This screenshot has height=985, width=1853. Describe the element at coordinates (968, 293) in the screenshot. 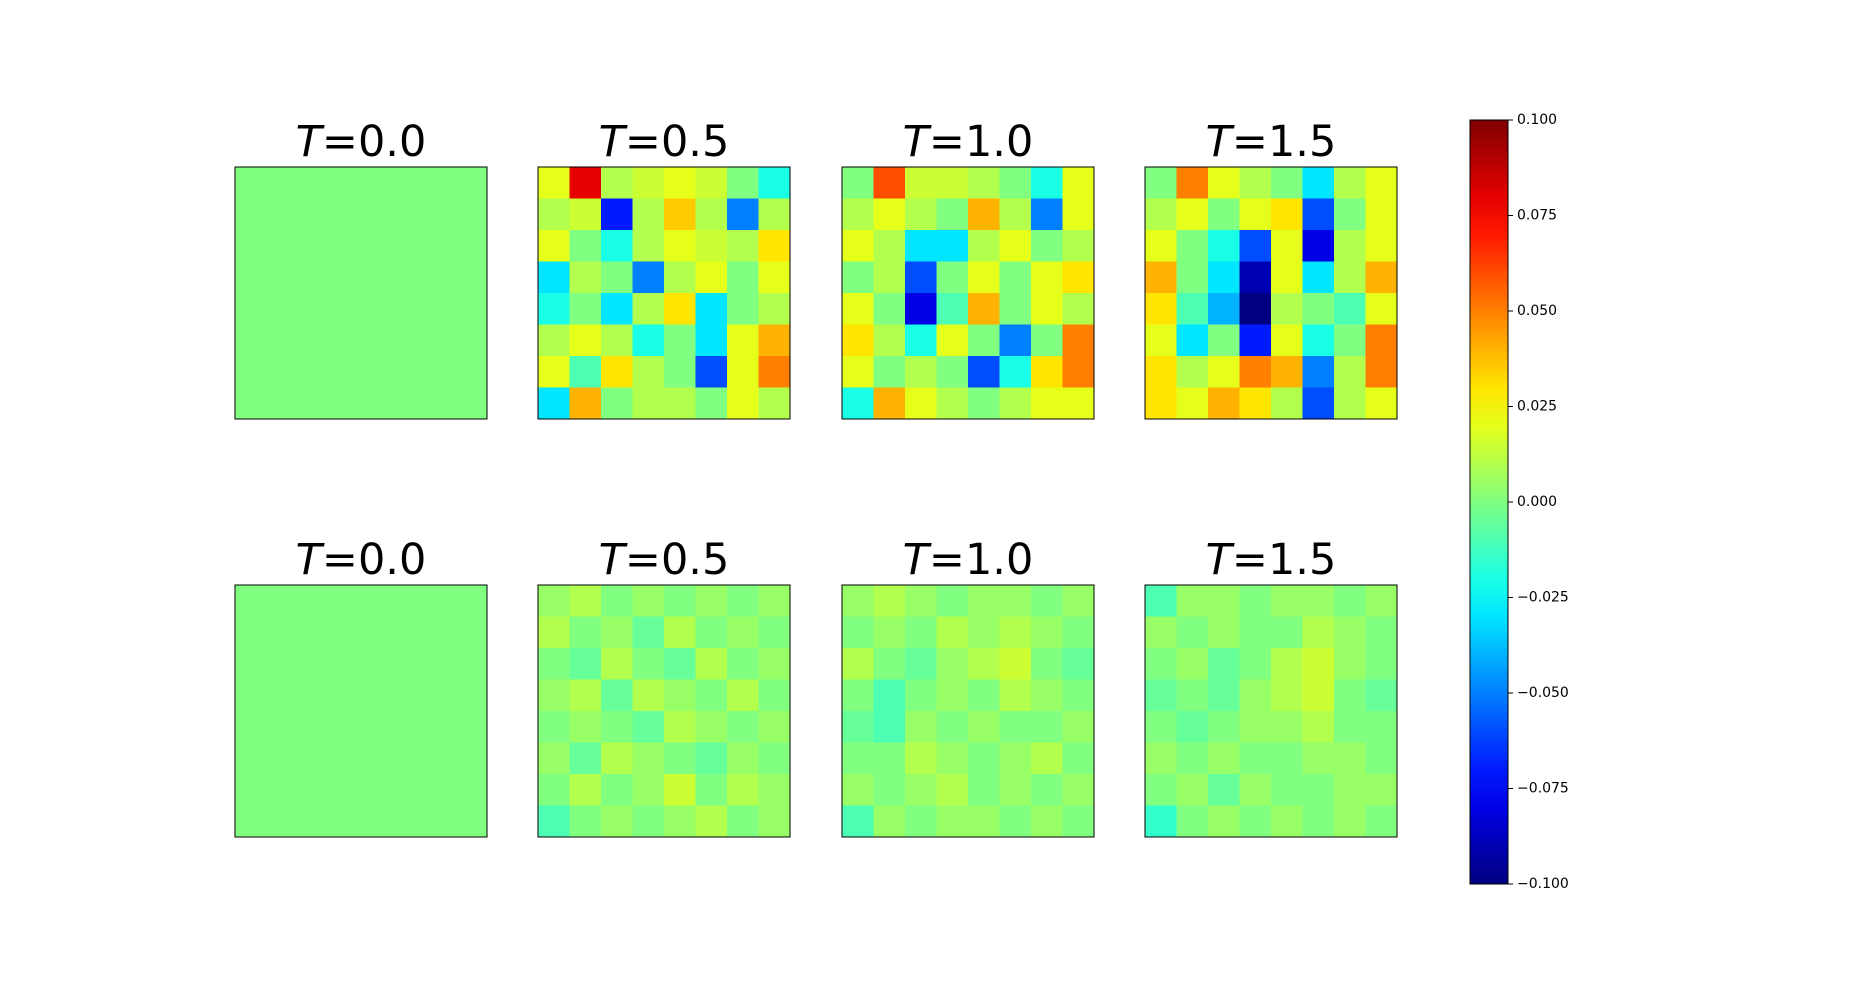

I see `heatmap` at that location.